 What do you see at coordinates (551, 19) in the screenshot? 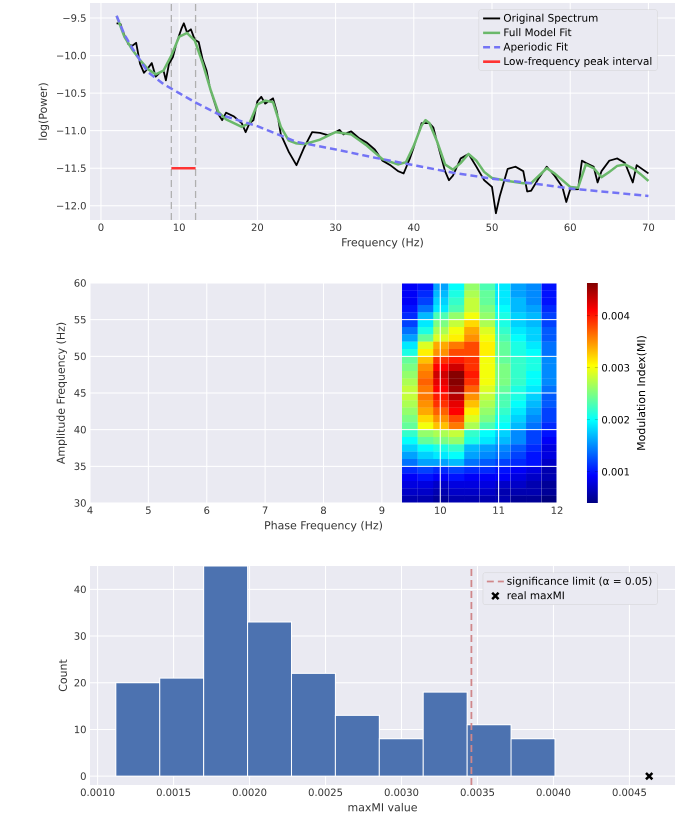
I see `legend-label: Original Spectrum` at bounding box center [551, 19].